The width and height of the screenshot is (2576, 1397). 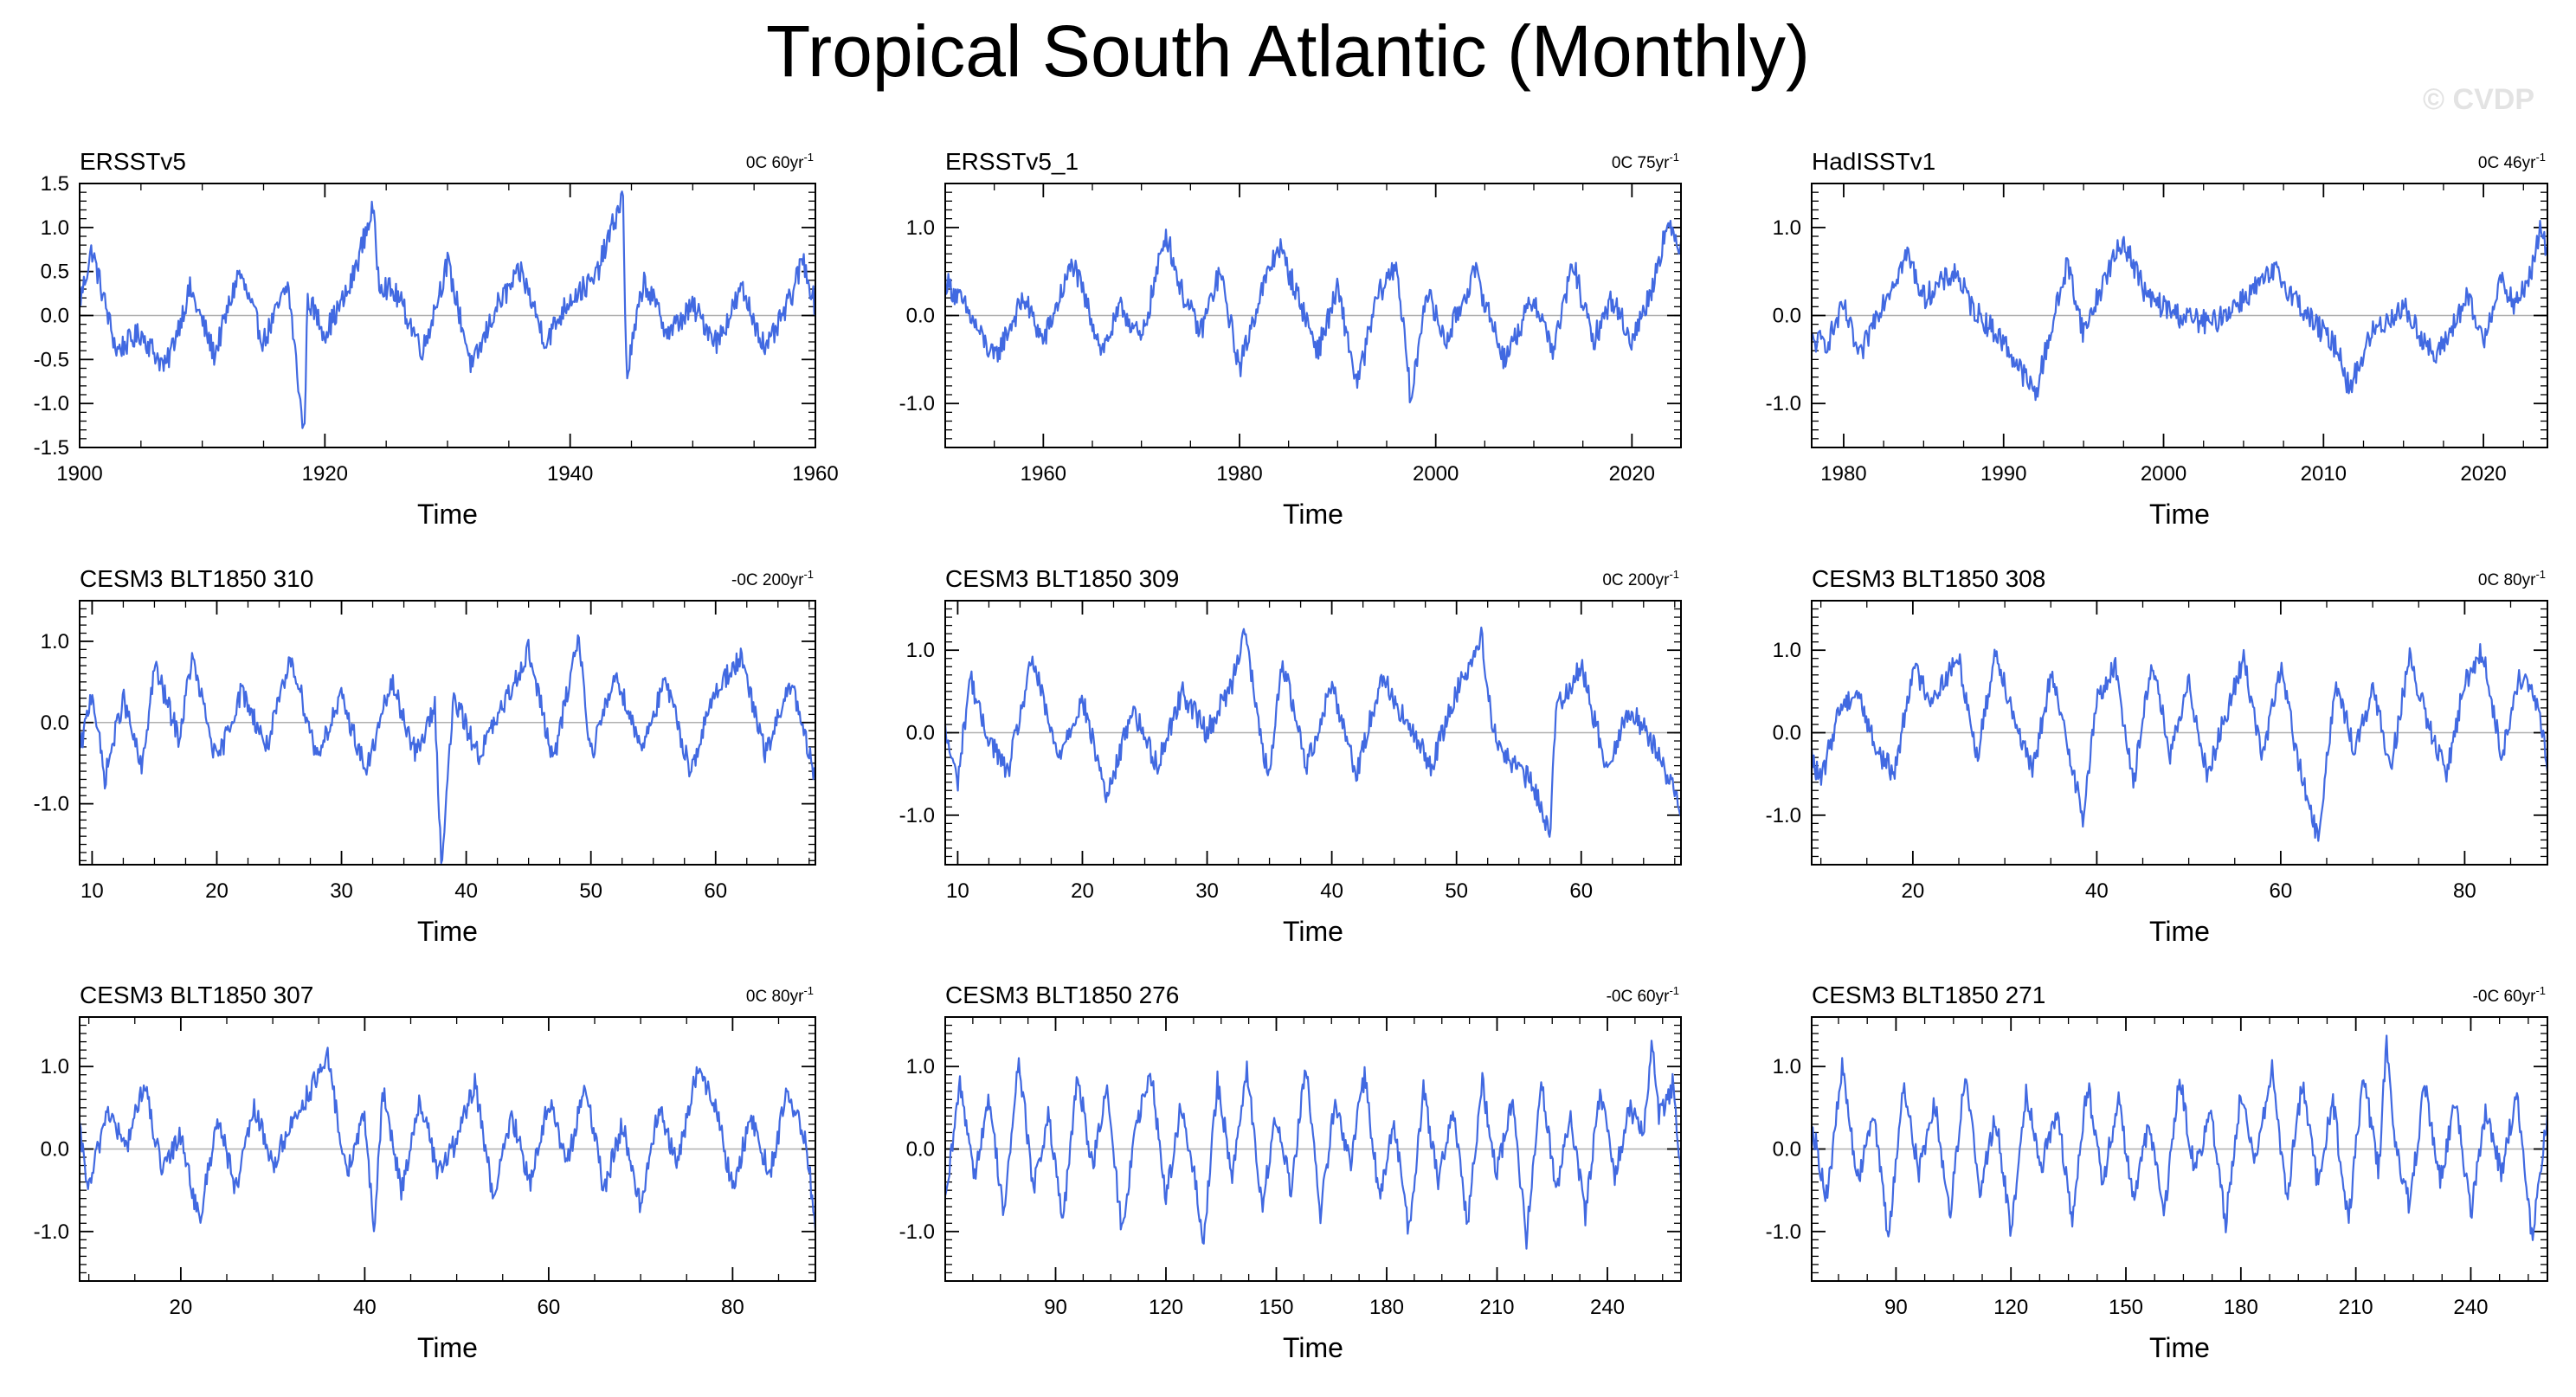 What do you see at coordinates (2478, 99) in the screenshot?
I see `watermark: © CVDP` at bounding box center [2478, 99].